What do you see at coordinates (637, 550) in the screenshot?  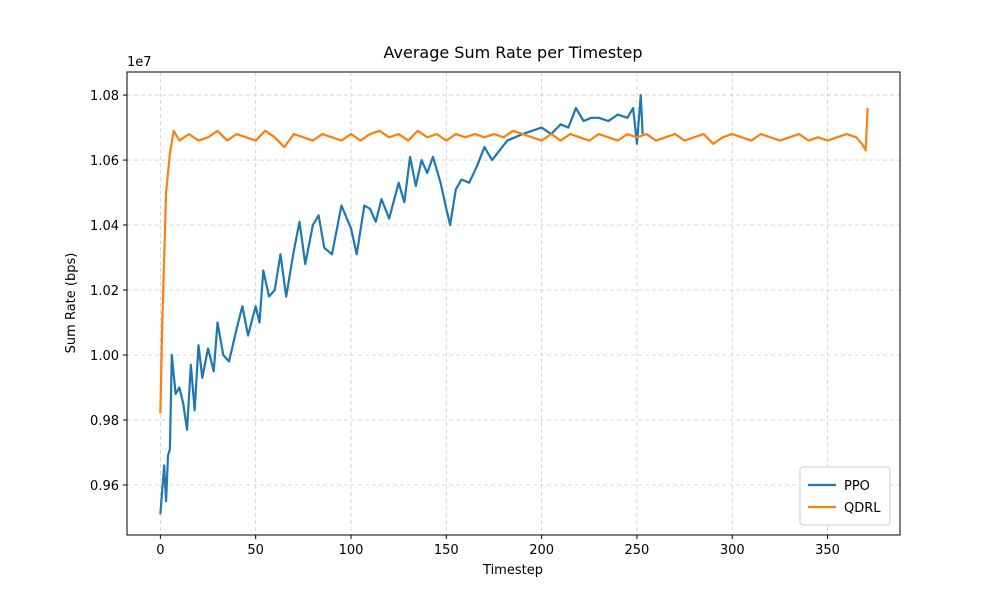 I see `x-tick-label: 250` at bounding box center [637, 550].